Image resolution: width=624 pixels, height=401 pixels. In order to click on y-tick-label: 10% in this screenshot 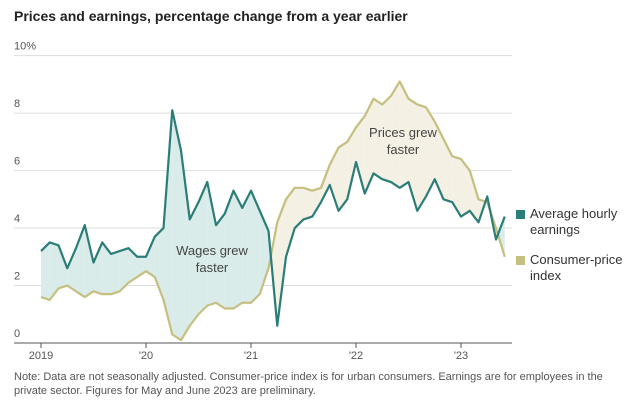, I will do `click(25, 47)`.